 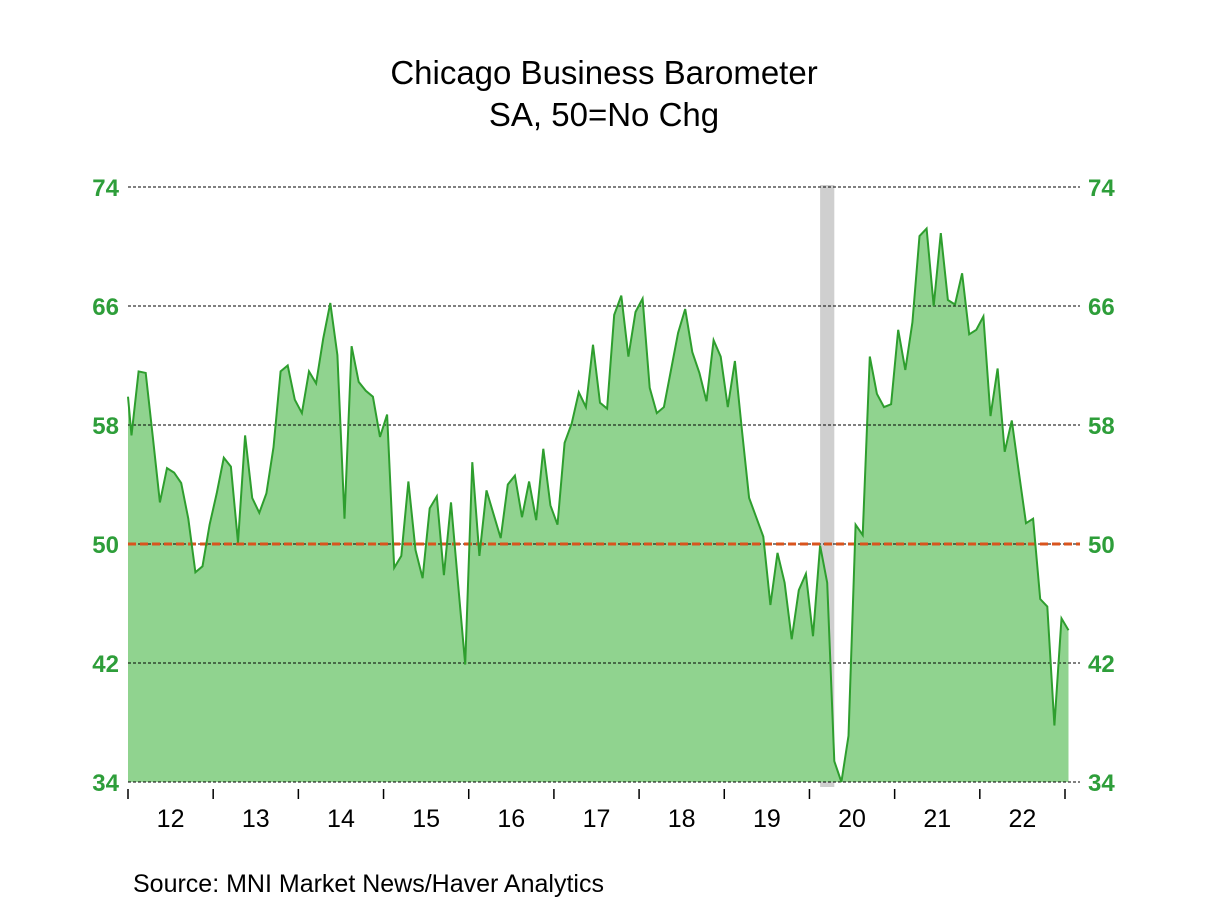 What do you see at coordinates (256, 819) in the screenshot?
I see `x-tick-label: 13` at bounding box center [256, 819].